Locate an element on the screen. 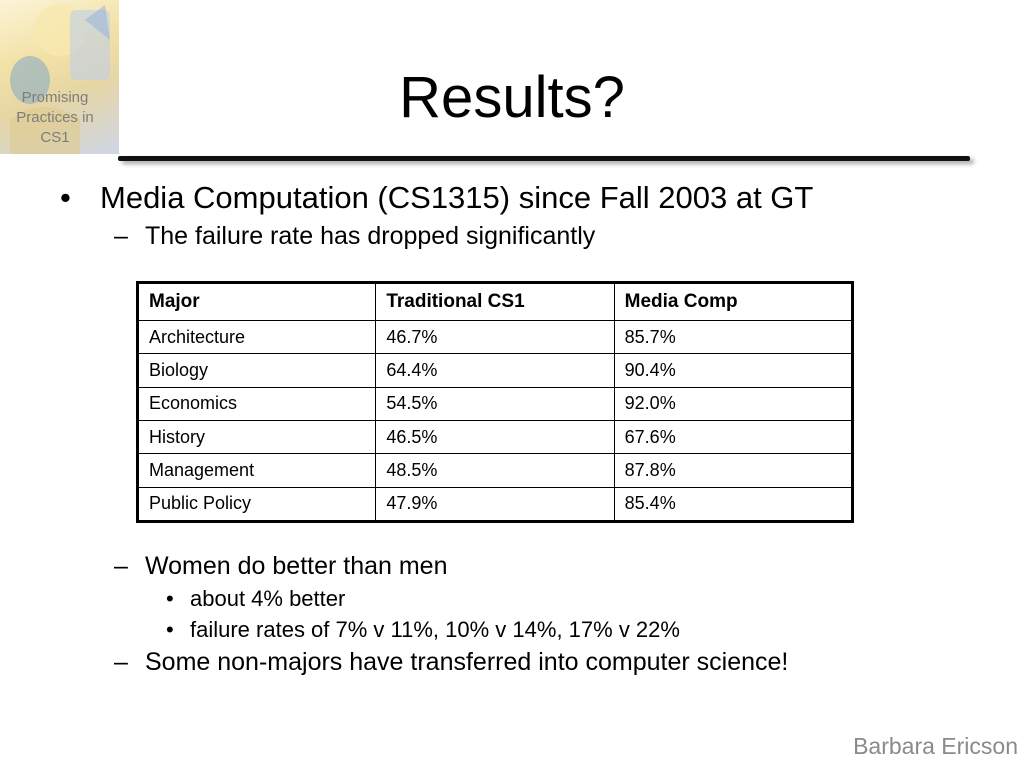 Image resolution: width=1024 pixels, height=768 pixels. cell-major: Management is located at coordinates (256, 470).